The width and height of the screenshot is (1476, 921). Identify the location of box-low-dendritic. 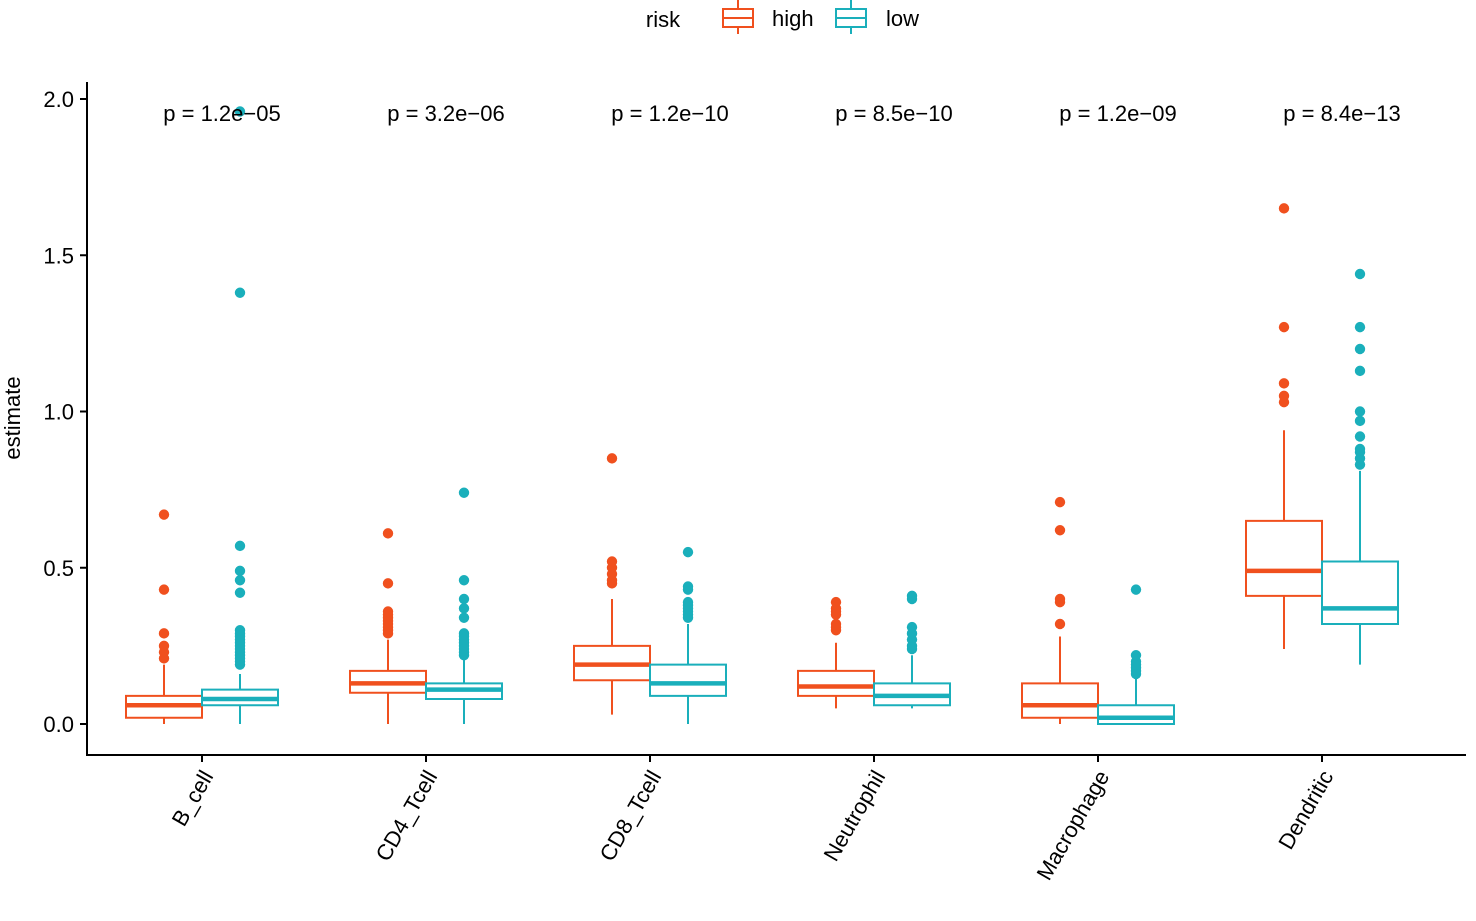
(1360, 466).